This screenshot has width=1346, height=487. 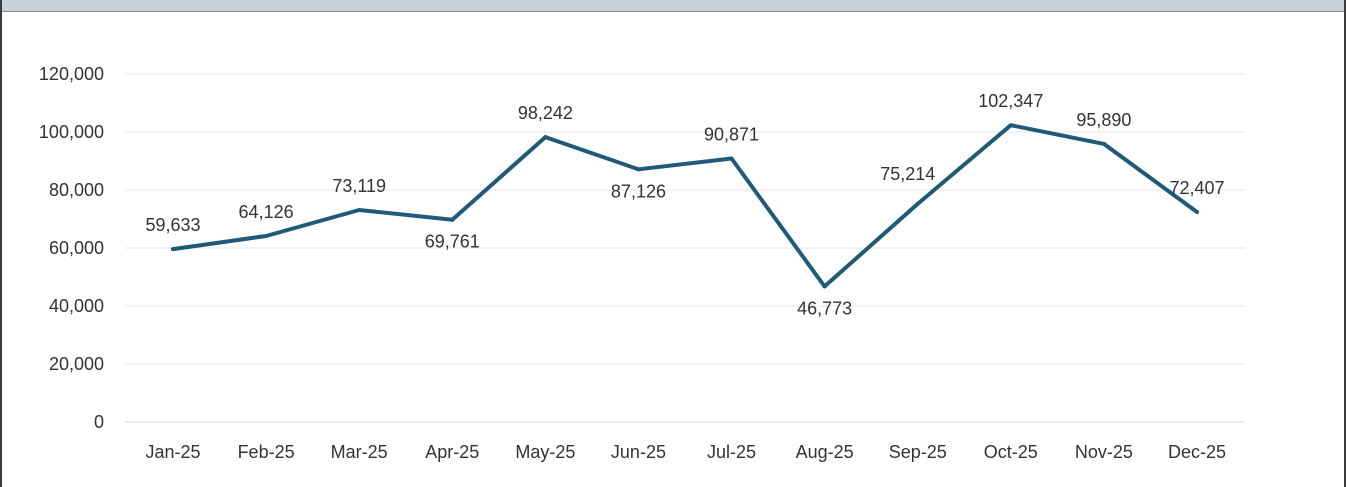 What do you see at coordinates (545, 113) in the screenshot?
I see `data-label: 98,242` at bounding box center [545, 113].